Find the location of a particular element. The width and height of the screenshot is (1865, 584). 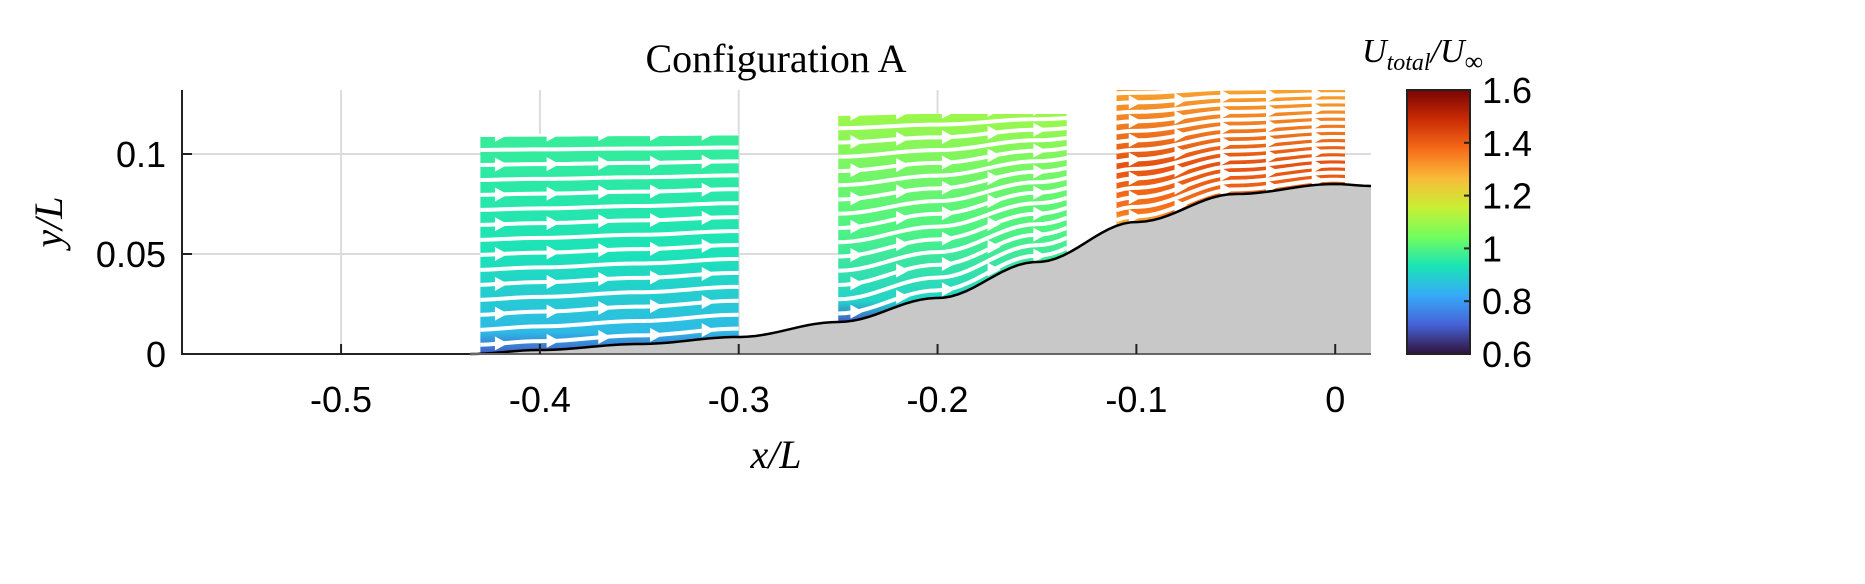

surface-fill is located at coordinates (920, 269).